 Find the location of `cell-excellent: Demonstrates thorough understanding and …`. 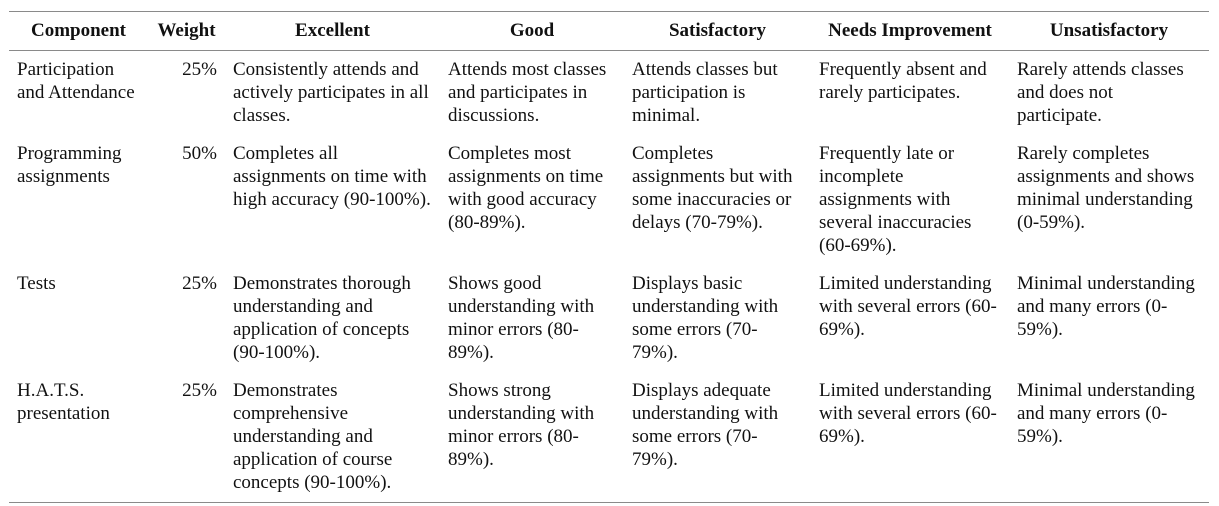

cell-excellent: Demonstrates thorough understanding and … is located at coordinates (322, 318).